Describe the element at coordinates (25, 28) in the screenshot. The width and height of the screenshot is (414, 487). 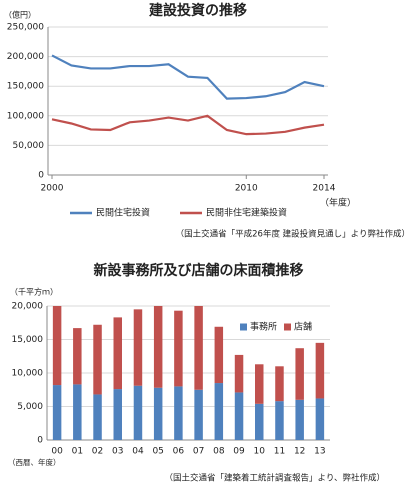
I see `y-tick-label: 250,000` at that location.